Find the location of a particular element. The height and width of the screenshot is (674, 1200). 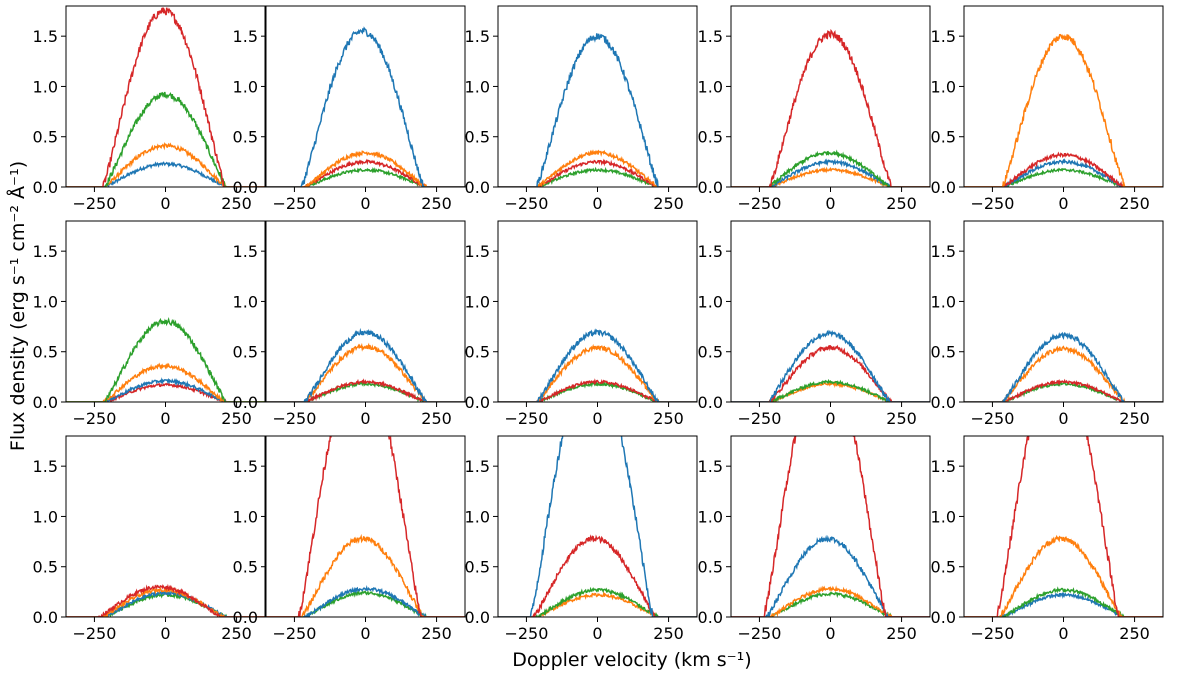

subplot-r3c4: 0.0 0.5 1.0 1.5 −250 0 250 is located at coordinates (814, 539).